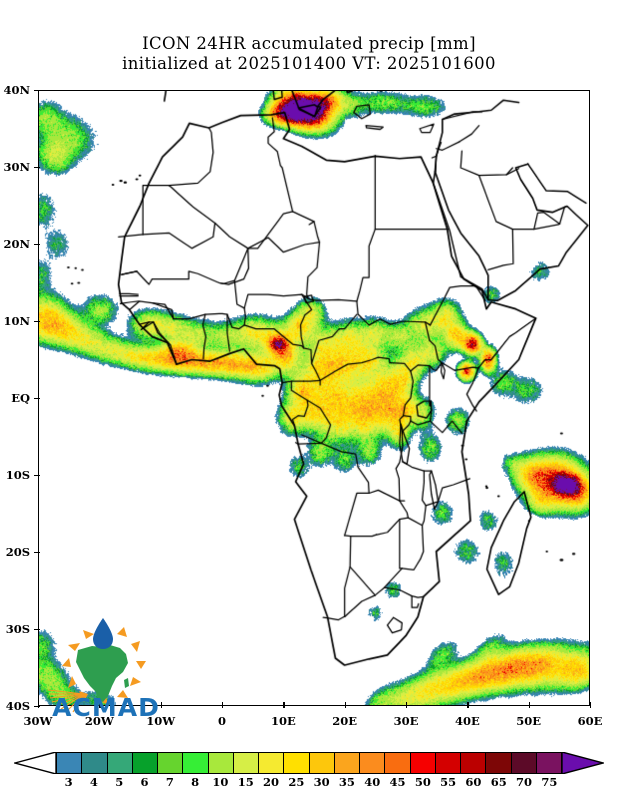 This screenshot has width=618, height=800. Describe the element at coordinates (106, 706) in the screenshot. I see `logo-wordmark: ACMAD` at that location.